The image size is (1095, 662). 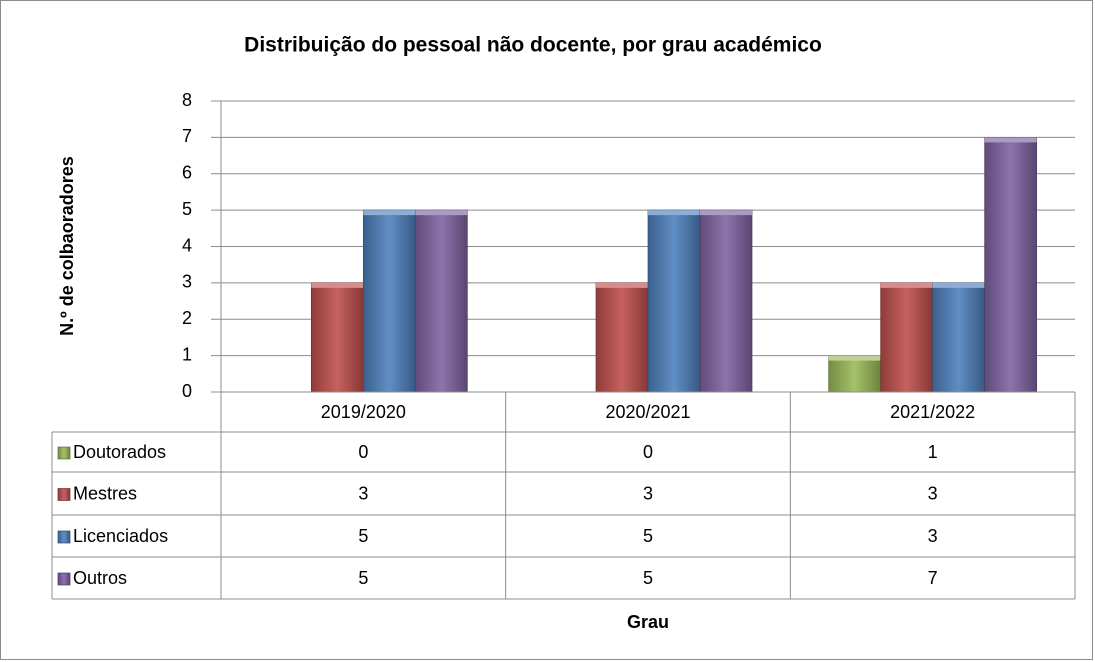 What do you see at coordinates (119, 452) in the screenshot?
I see `legend-label: Doutorados` at bounding box center [119, 452].